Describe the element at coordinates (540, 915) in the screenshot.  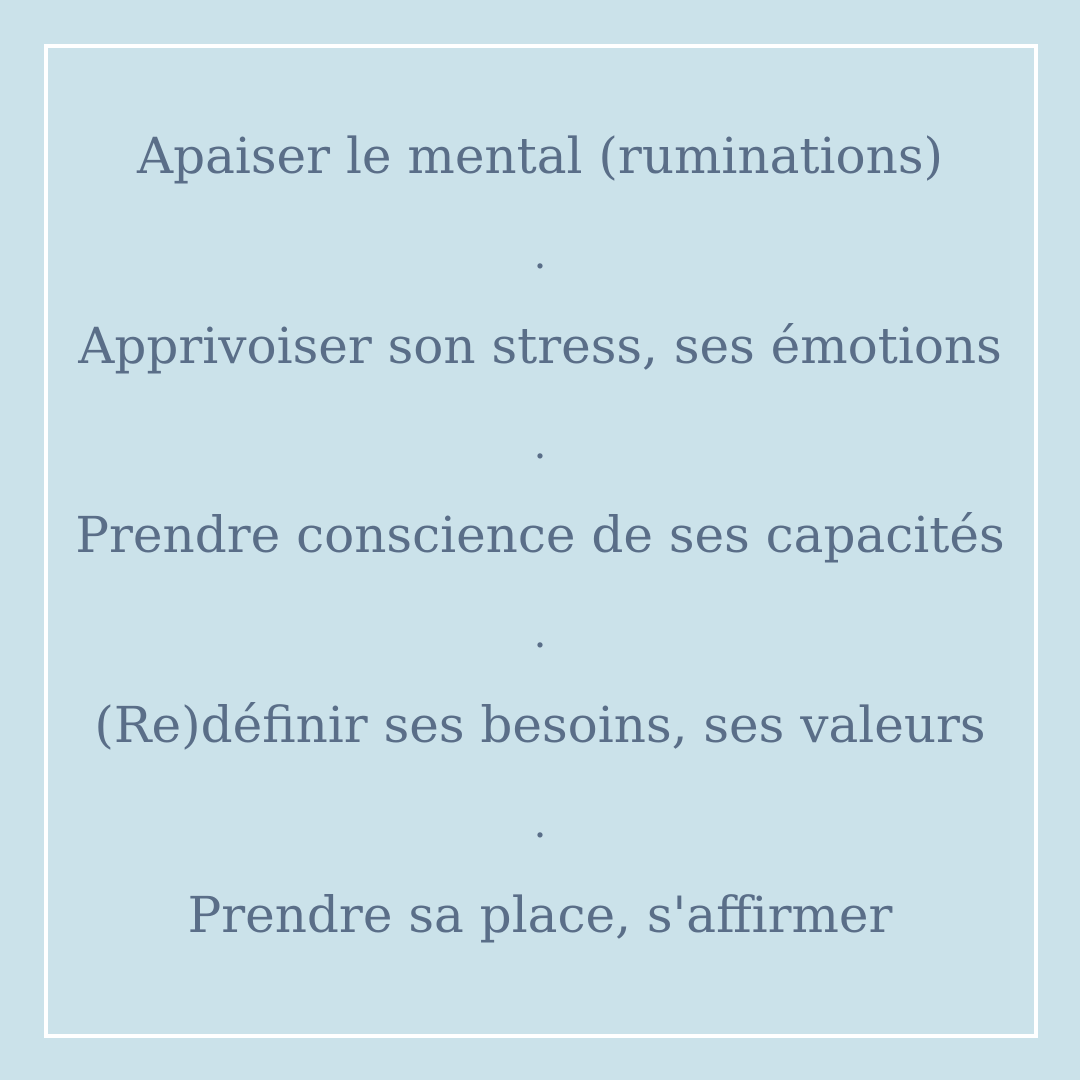
I see `line-5: Prendre sa place, s'affirmer` at that location.